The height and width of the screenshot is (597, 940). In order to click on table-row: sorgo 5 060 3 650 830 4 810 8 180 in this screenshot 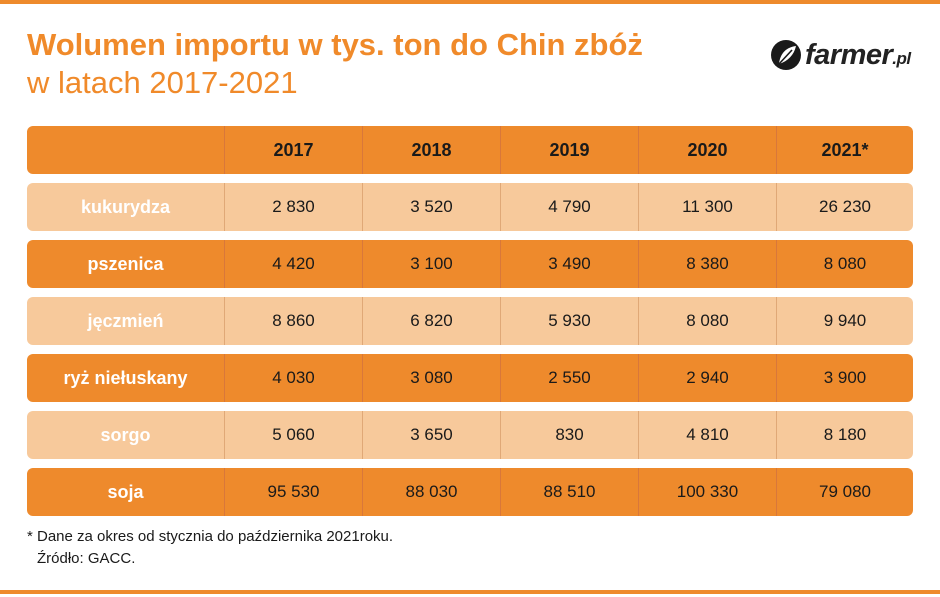, I will do `click(470, 435)`.